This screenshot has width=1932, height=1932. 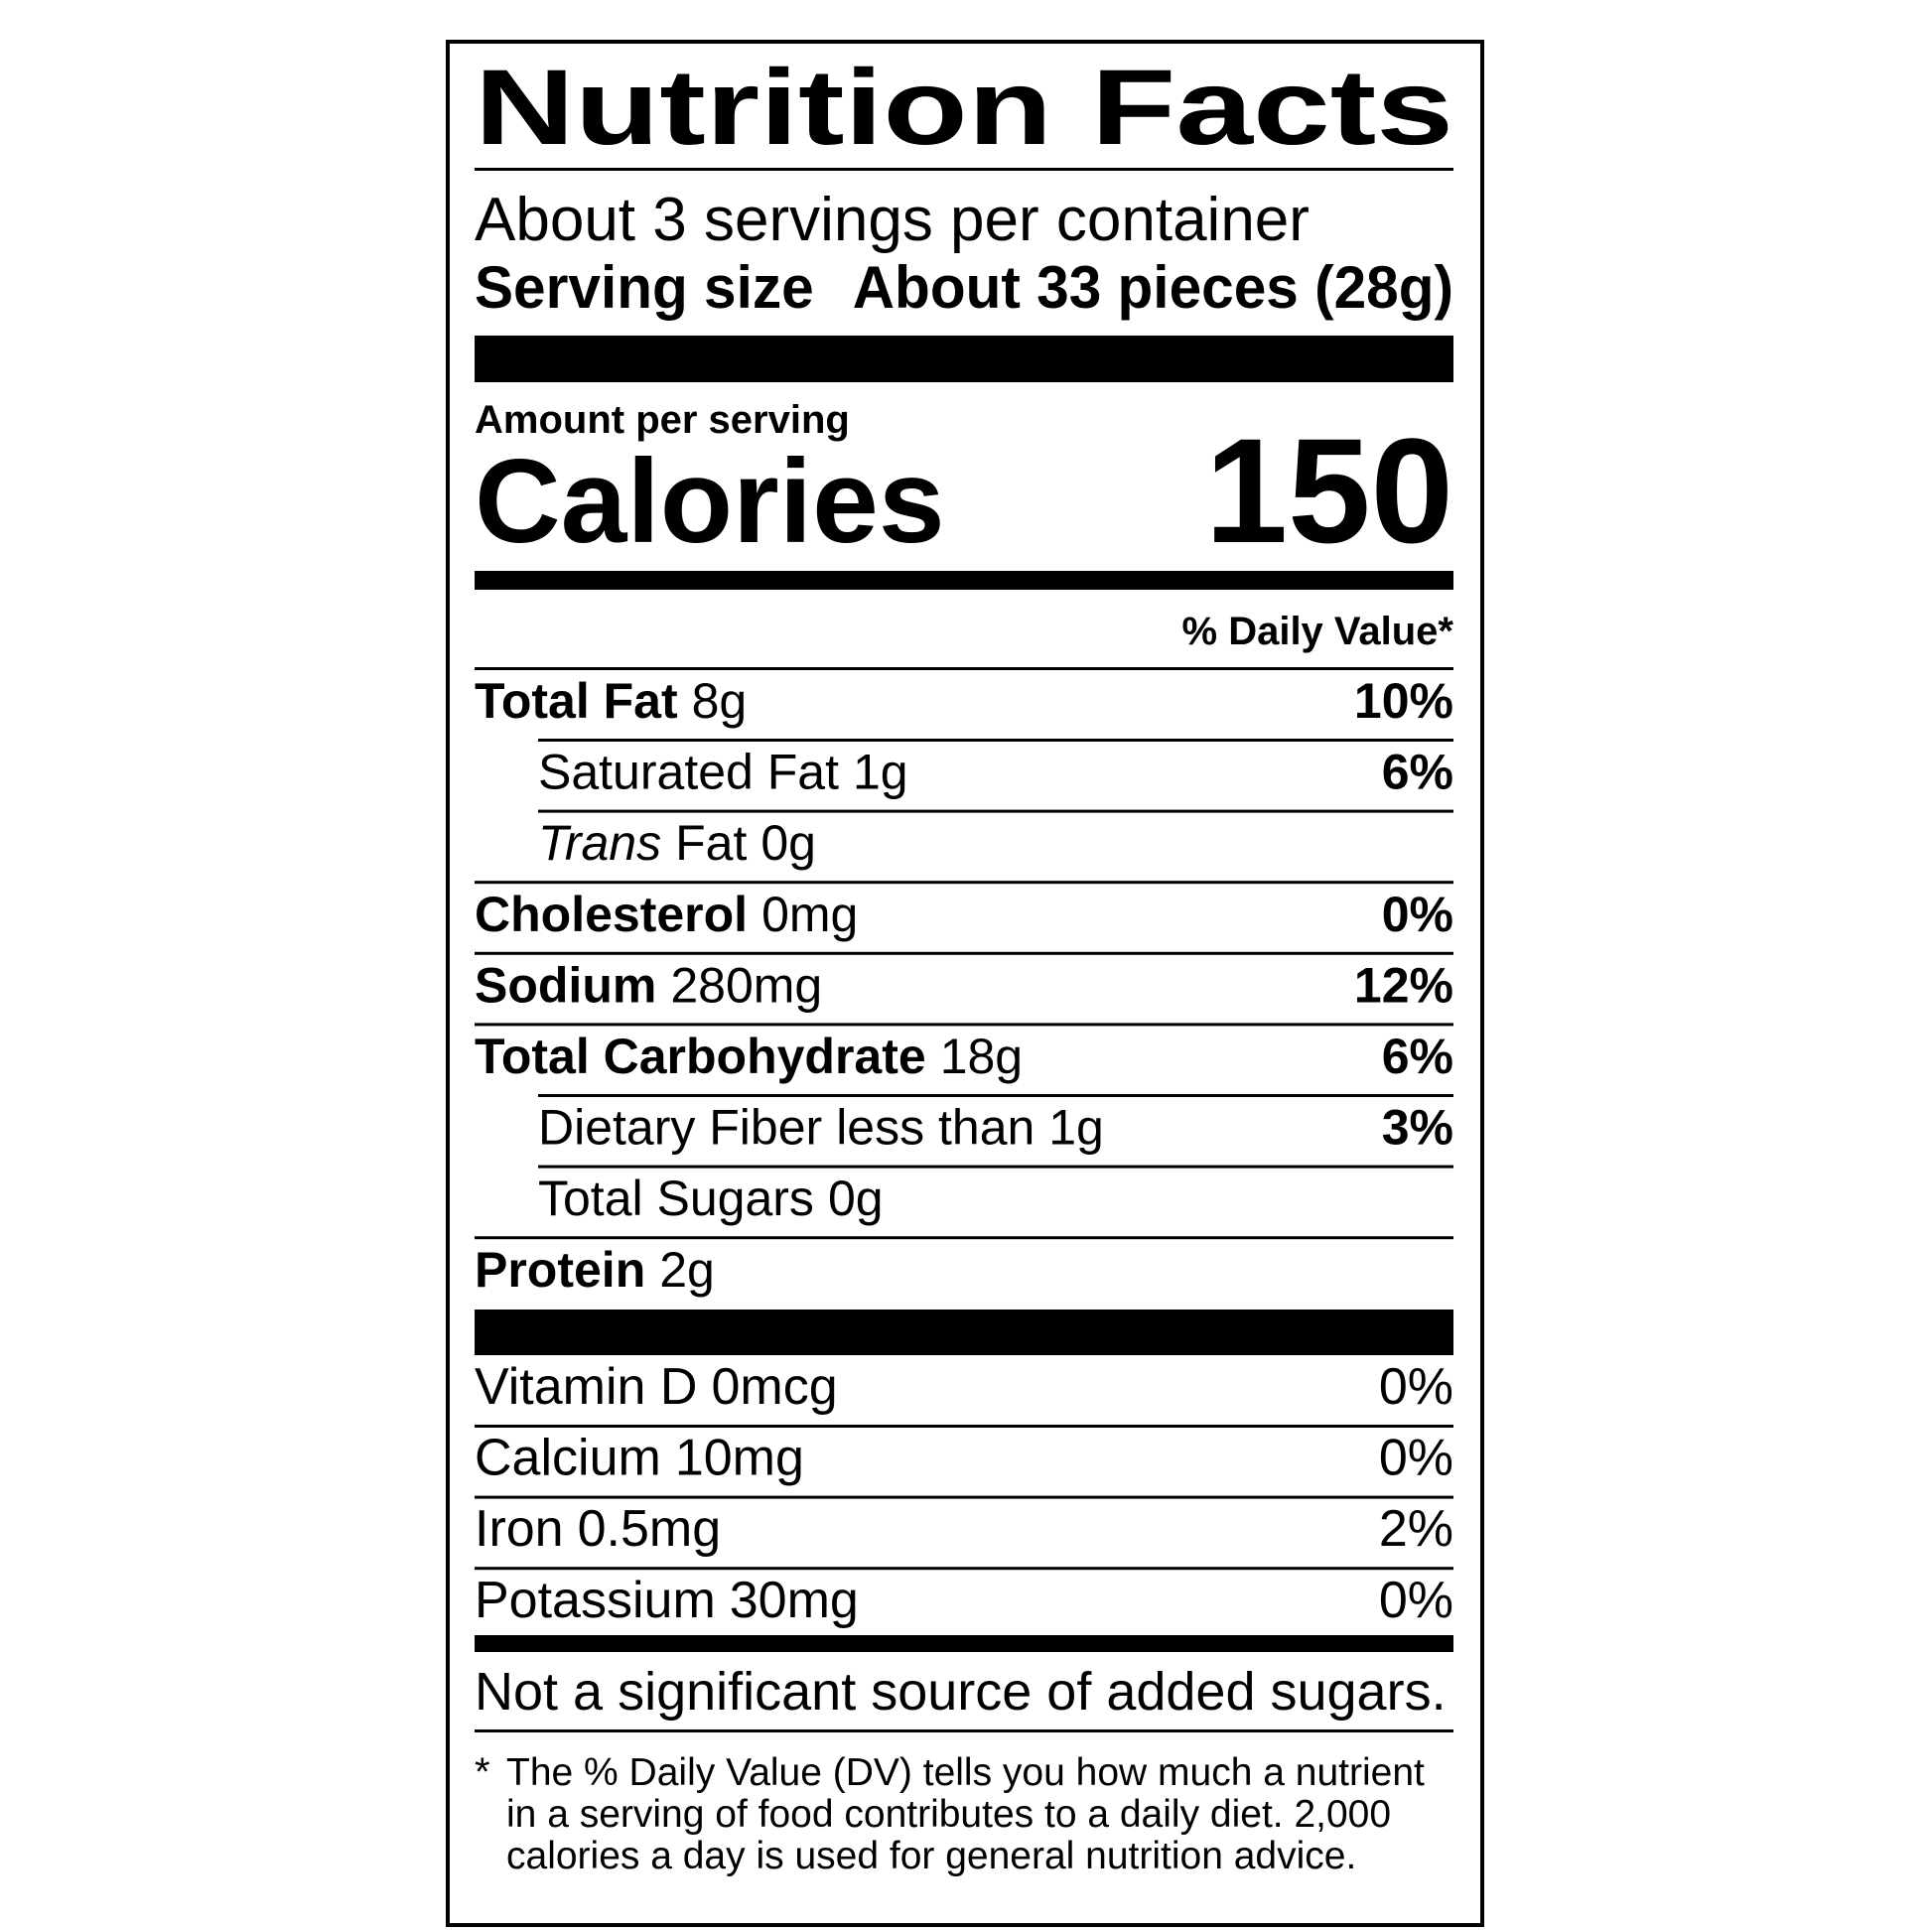 I want to click on nutrient-name: Fat, so click(x=711, y=843).